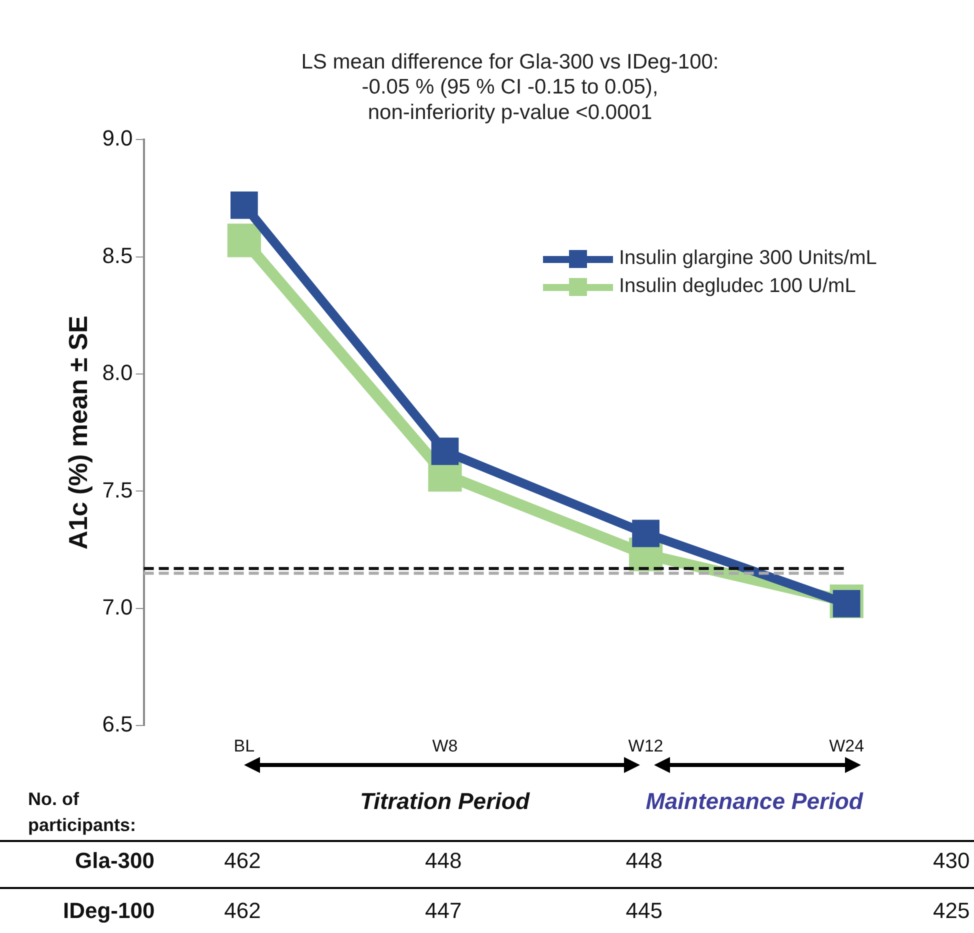 The image size is (974, 933). What do you see at coordinates (748, 258) in the screenshot?
I see `legend-label: Insulin glargine 300 Units/mL` at bounding box center [748, 258].